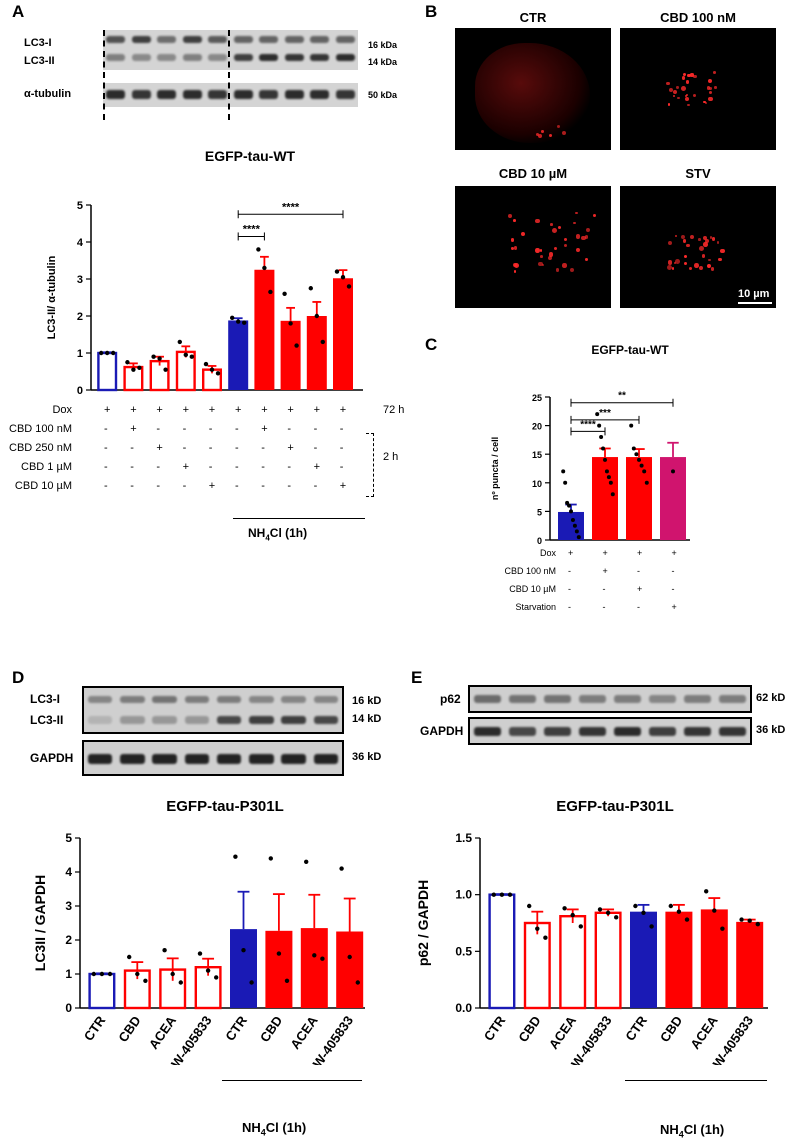  Describe the element at coordinates (692, 1131) in the screenshot. I see `chart-e-nh4cl-label: NH4Cl (1h)` at that location.